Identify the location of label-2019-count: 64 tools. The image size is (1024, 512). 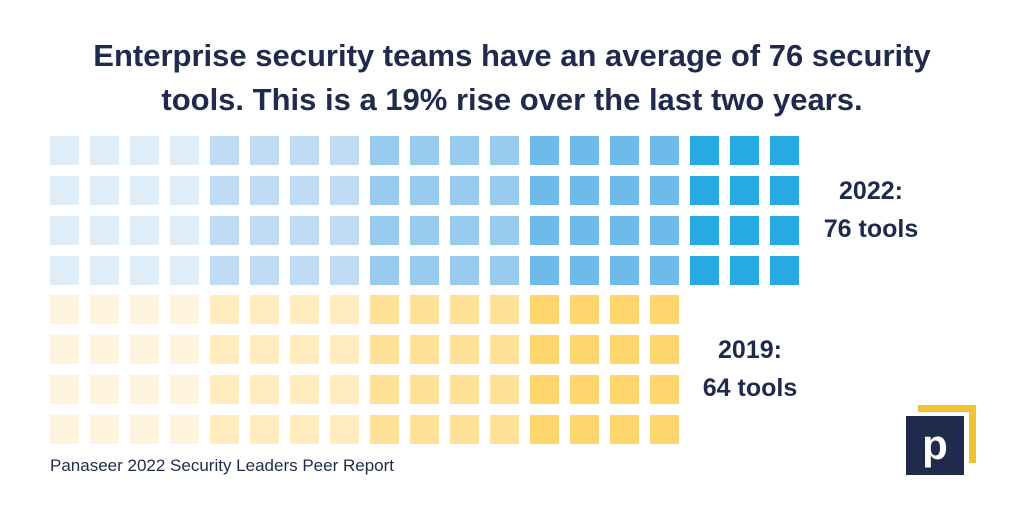
(750, 388).